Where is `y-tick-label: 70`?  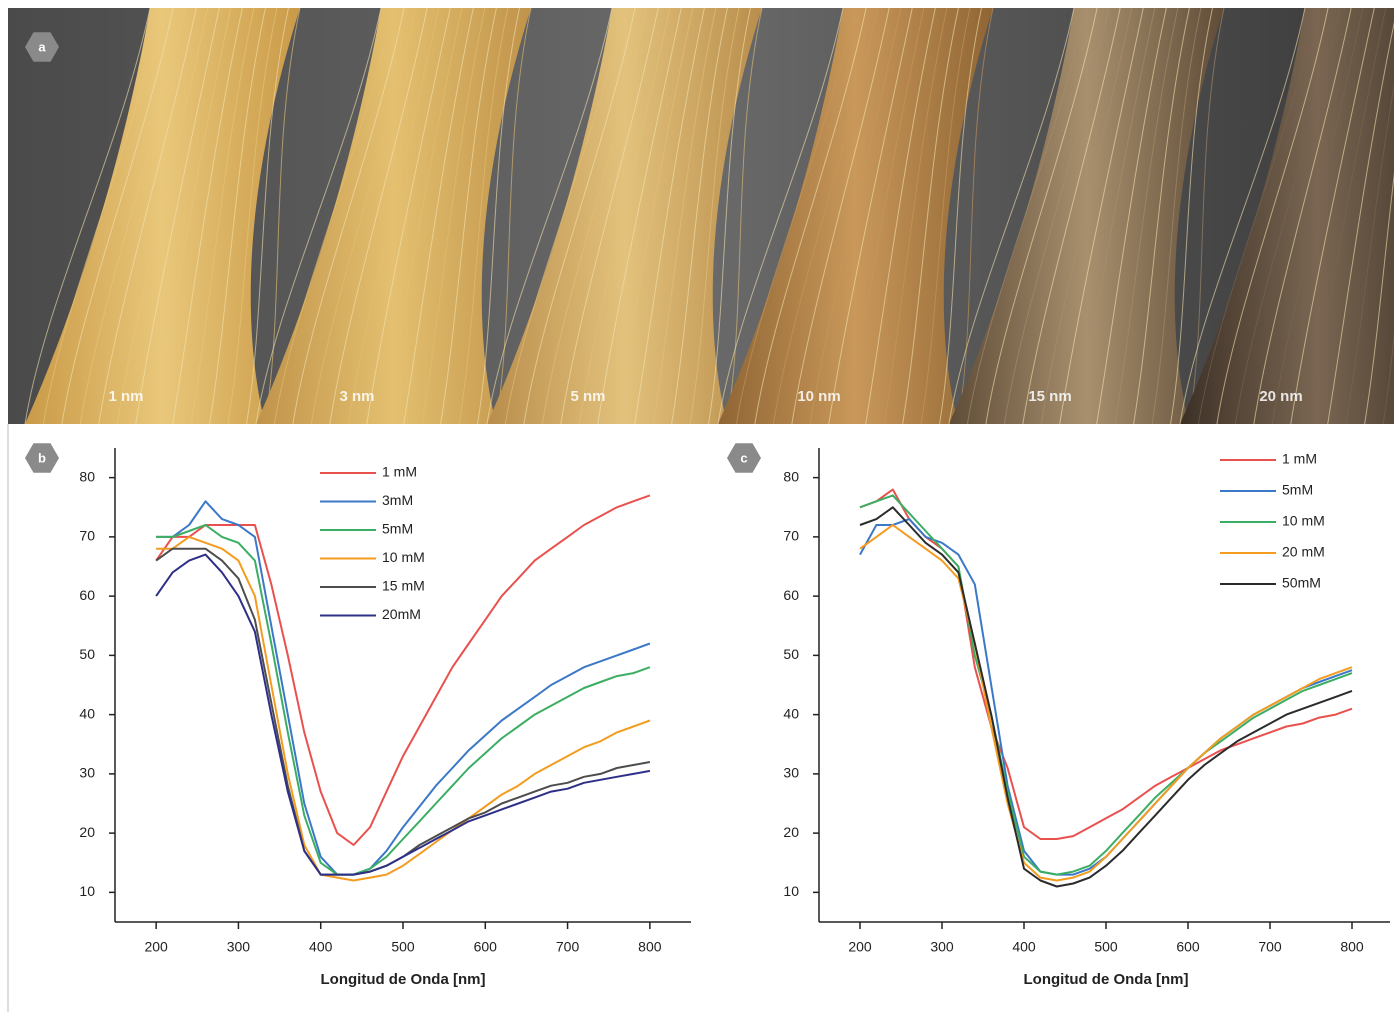 y-tick-label: 70 is located at coordinates (791, 536).